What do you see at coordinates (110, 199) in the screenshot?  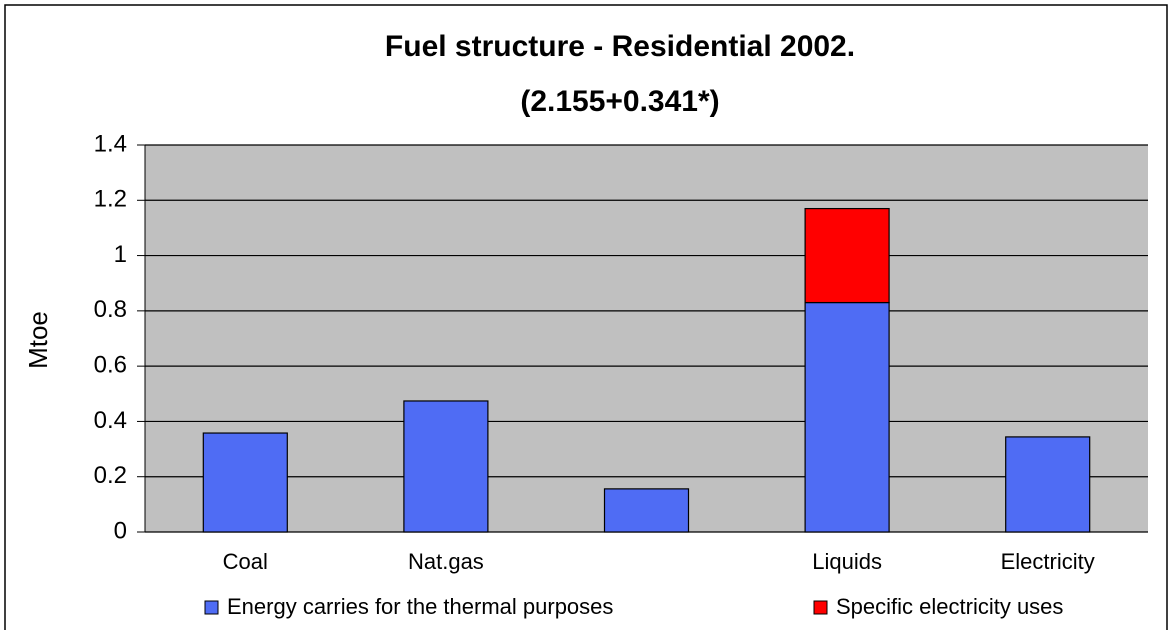 I see `y-tick-label: 1.2` at bounding box center [110, 199].